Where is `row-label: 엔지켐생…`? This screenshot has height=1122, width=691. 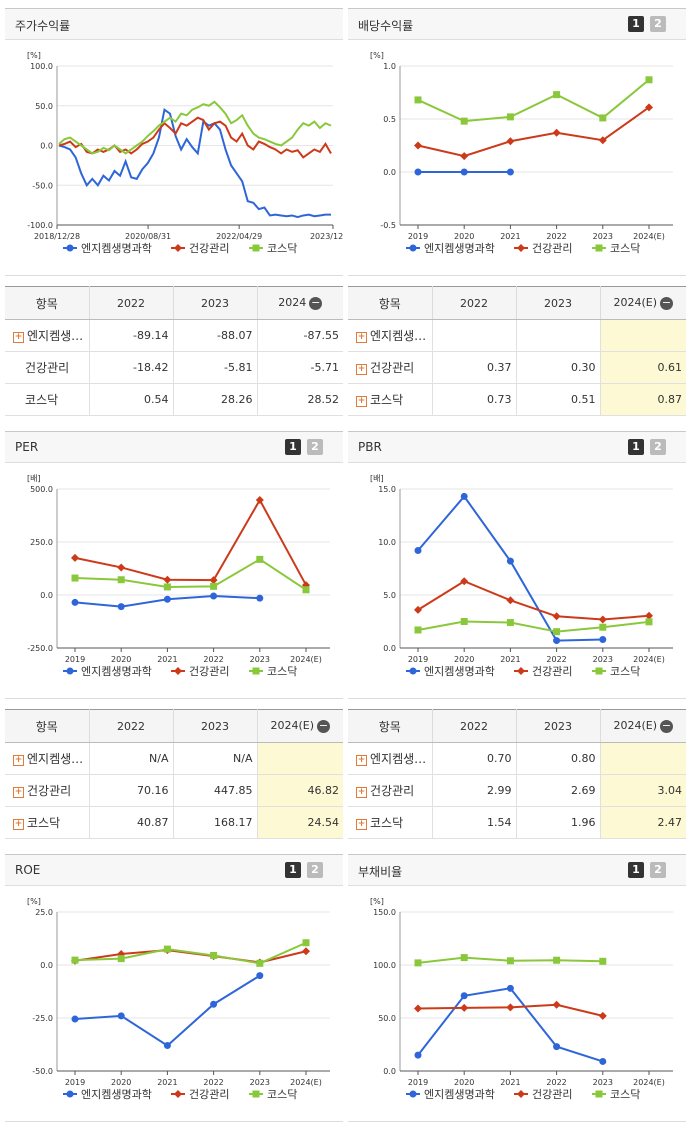 row-label: 엔지켐생… is located at coordinates (55, 336).